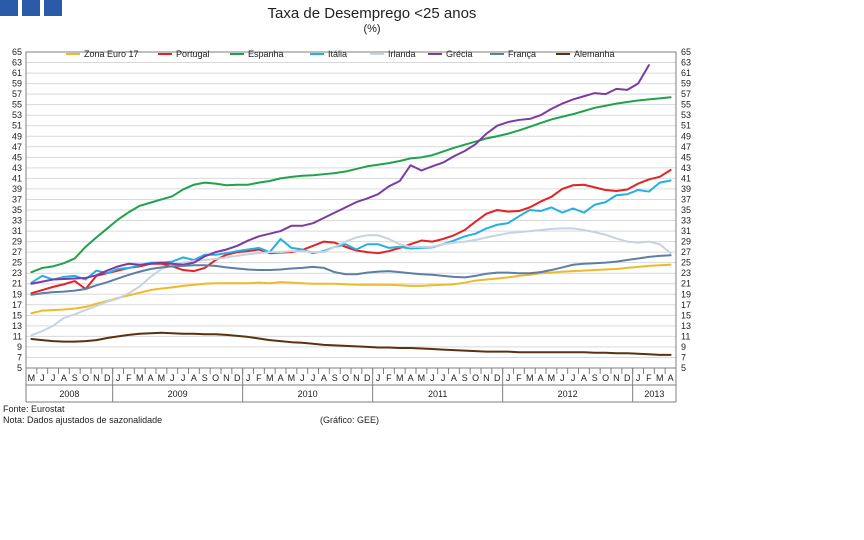 This screenshot has height=540, width=864. I want to click on adjustment-note: Nota: Dados ajustados de sazonalidade, so click(82, 420).